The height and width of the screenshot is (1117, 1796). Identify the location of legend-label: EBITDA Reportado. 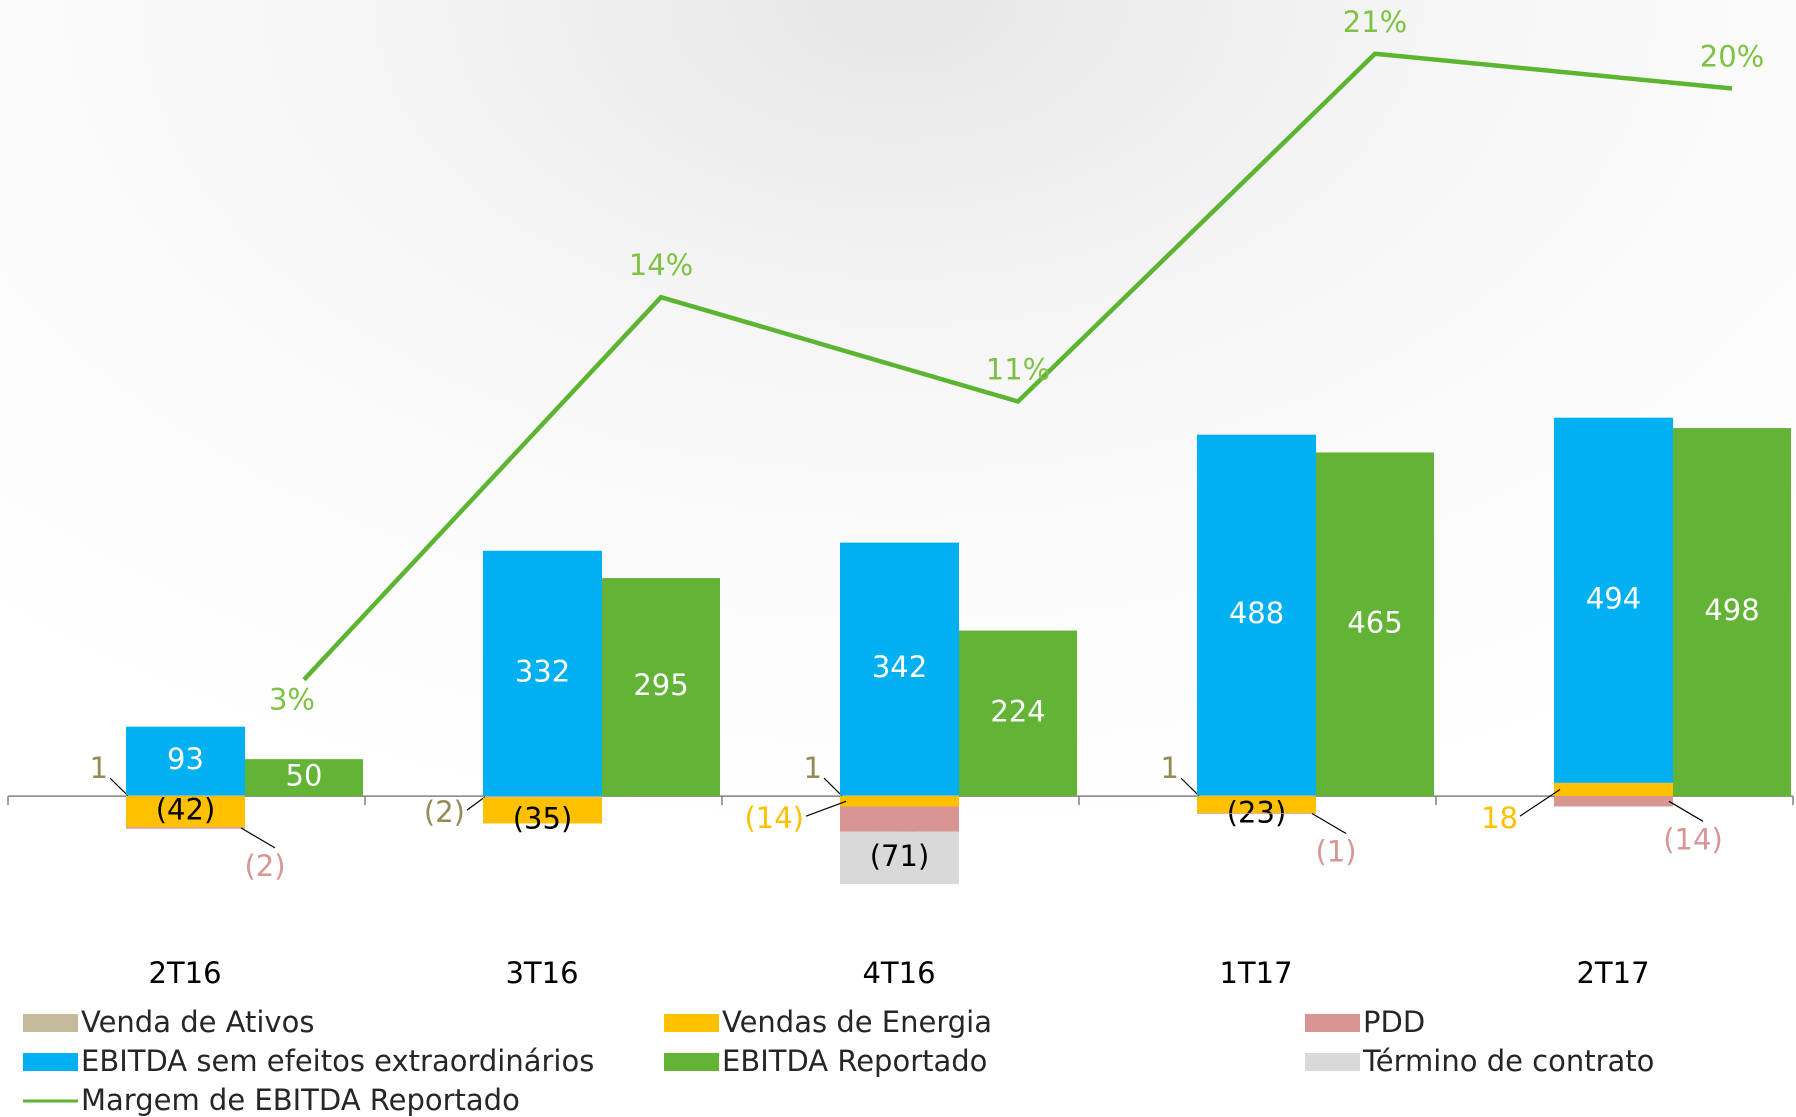
(854, 1061).